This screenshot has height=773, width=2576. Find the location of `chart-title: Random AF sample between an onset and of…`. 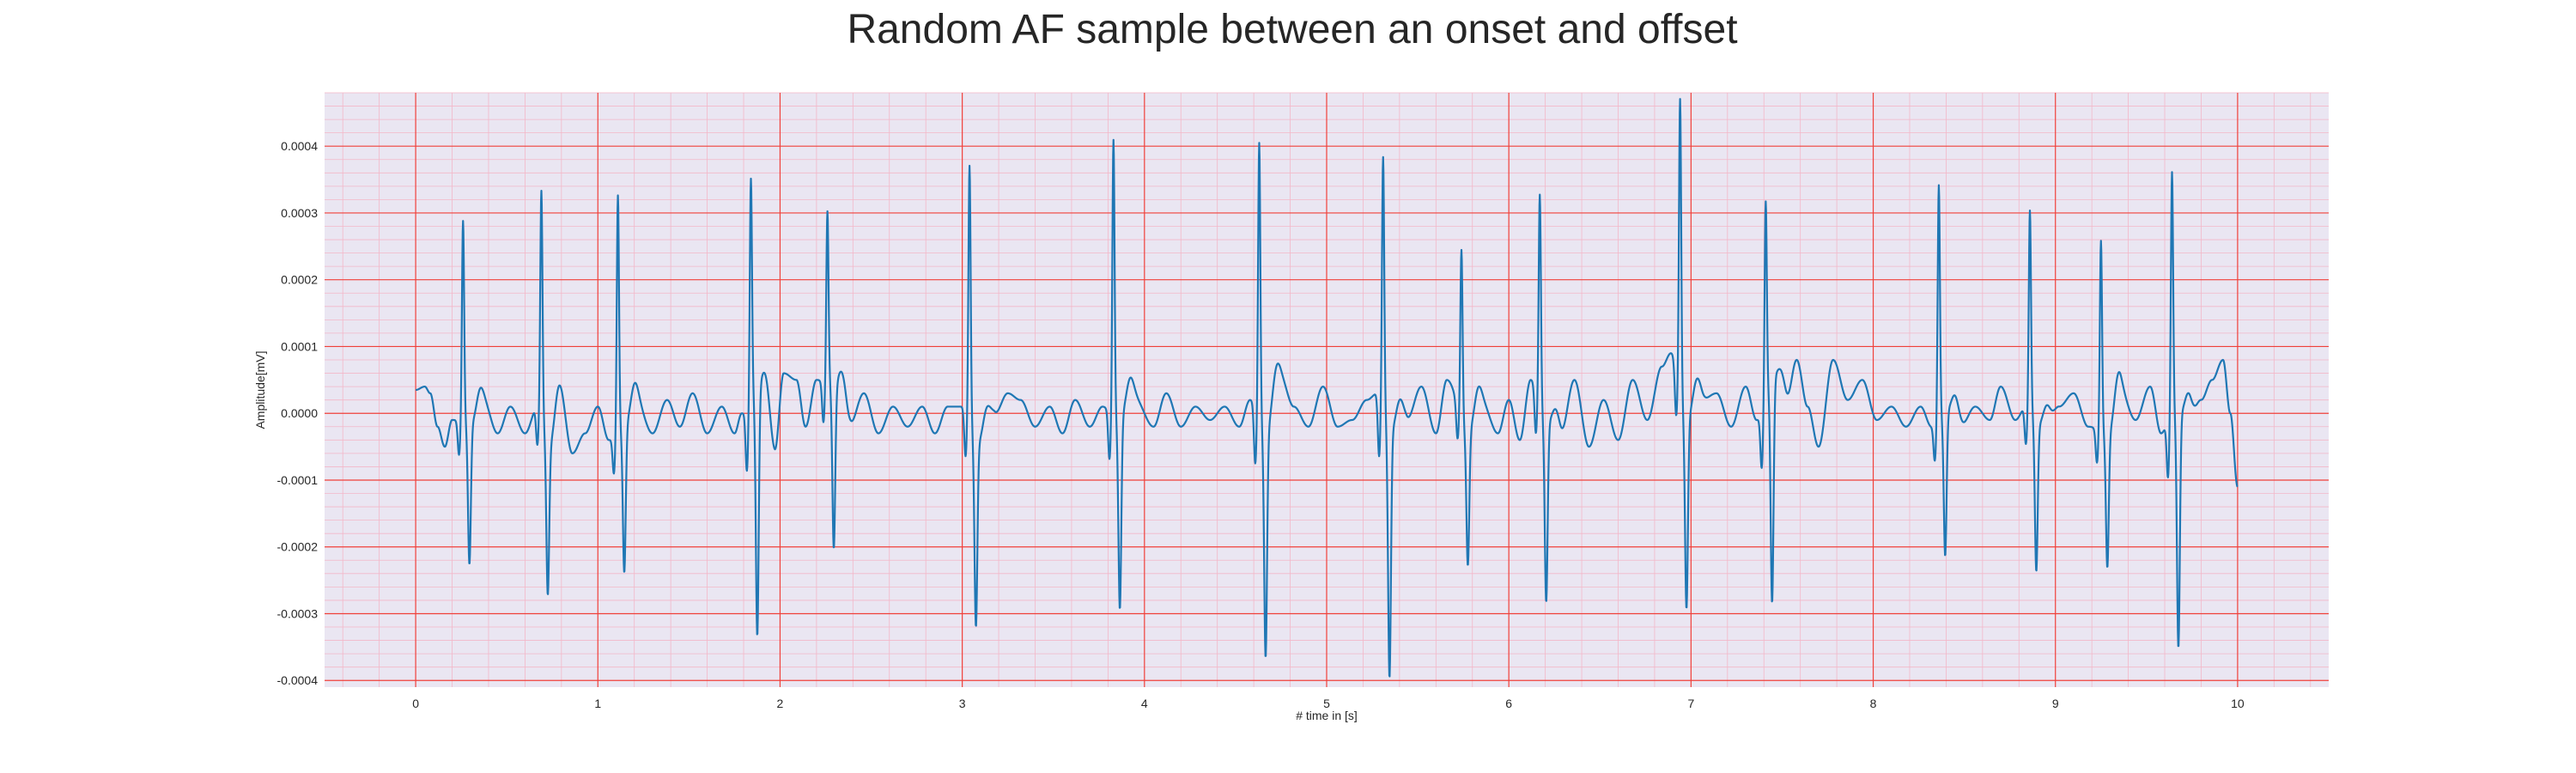

chart-title: Random AF sample between an onset and of… is located at coordinates (1292, 30).